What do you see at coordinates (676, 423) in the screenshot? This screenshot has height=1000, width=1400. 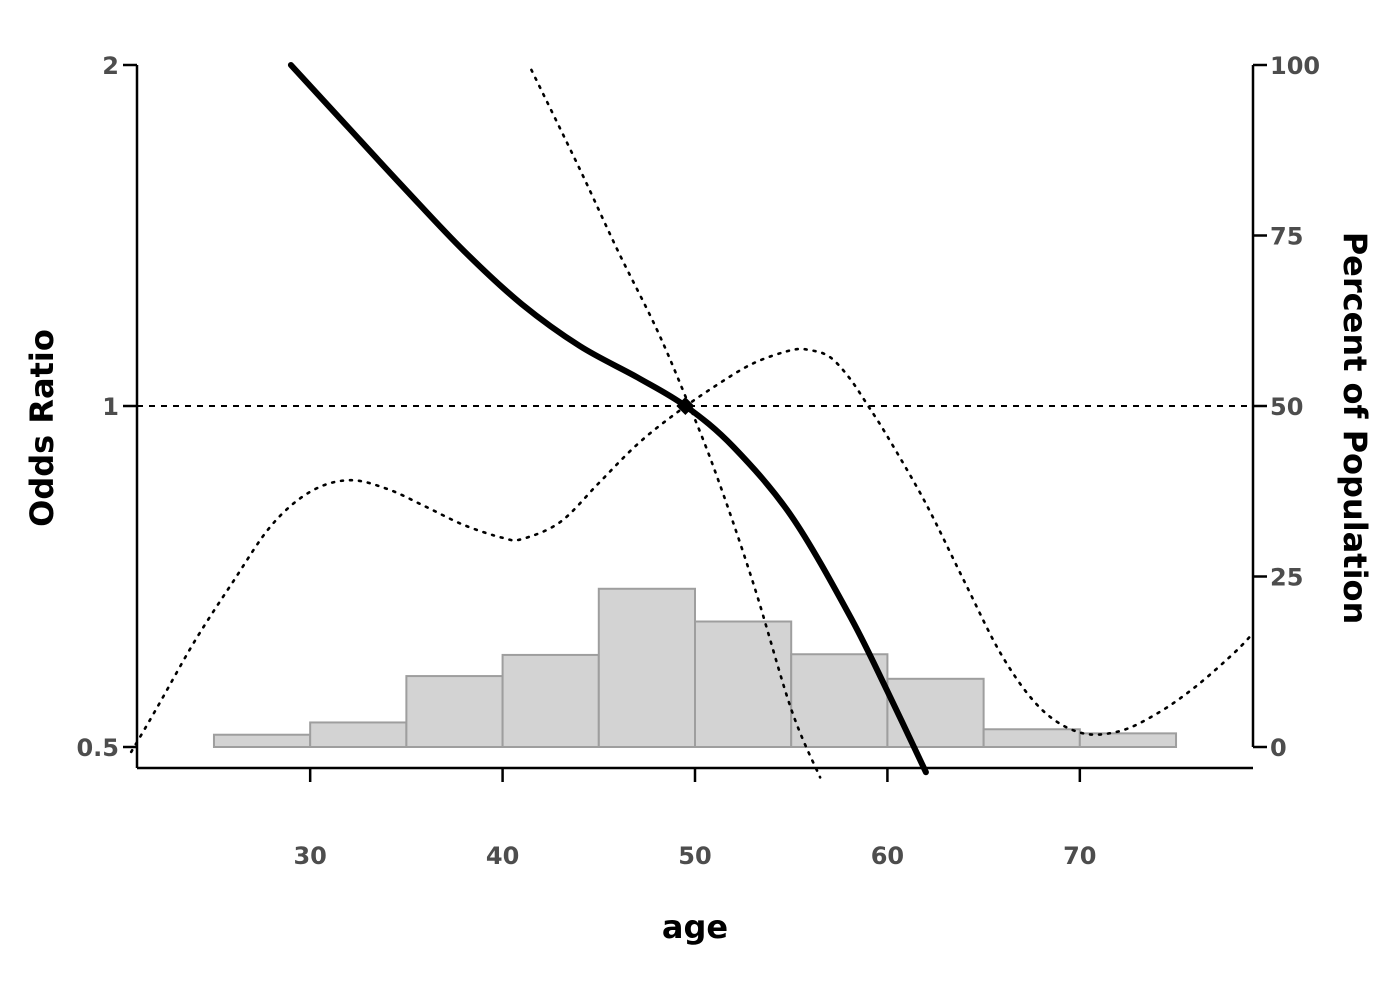 I see `confidence-band-line` at bounding box center [676, 423].